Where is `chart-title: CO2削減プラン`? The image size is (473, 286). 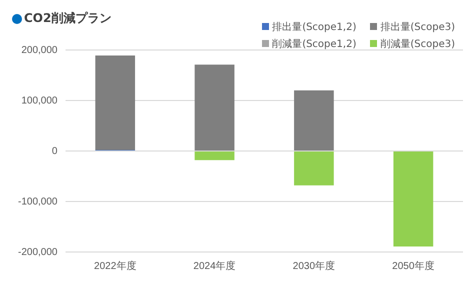 chart-title: CO2削減プラン is located at coordinates (68, 18).